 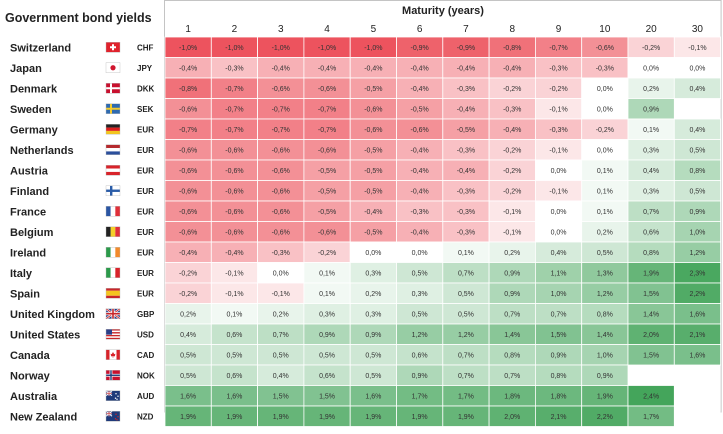 What do you see at coordinates (443, 11) in the screenshot?
I see `x-axis-label: Maturity (years)` at bounding box center [443, 11].